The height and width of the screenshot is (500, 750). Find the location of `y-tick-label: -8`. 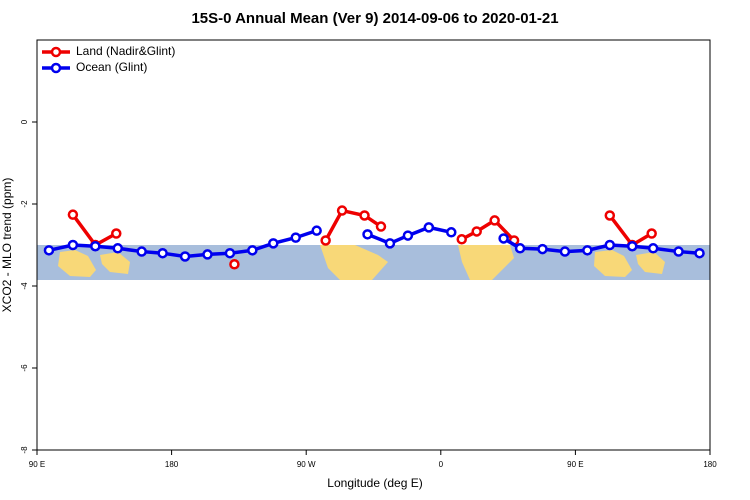

y-tick-label: -8 is located at coordinates (24, 450).